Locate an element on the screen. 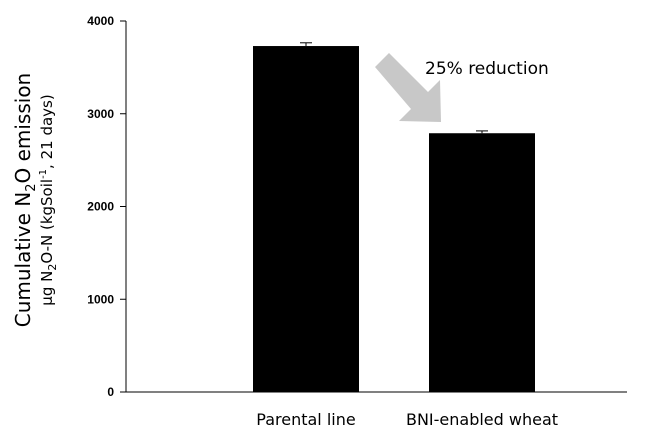 This screenshot has height=435, width=653. y-tick-label: 3000 is located at coordinates (100, 114).